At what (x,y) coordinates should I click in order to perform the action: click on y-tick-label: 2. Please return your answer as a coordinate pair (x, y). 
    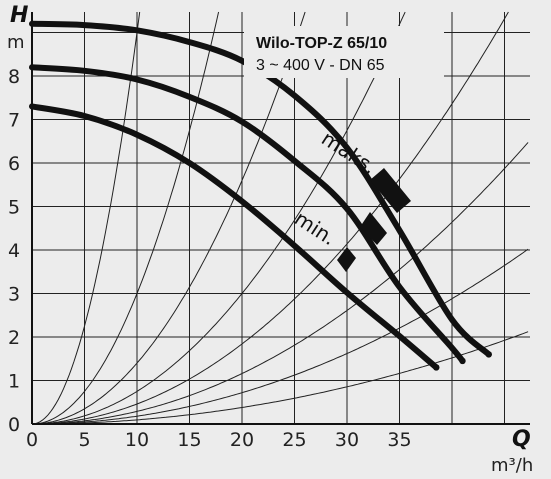
    Looking at the image, I should click on (14, 338).